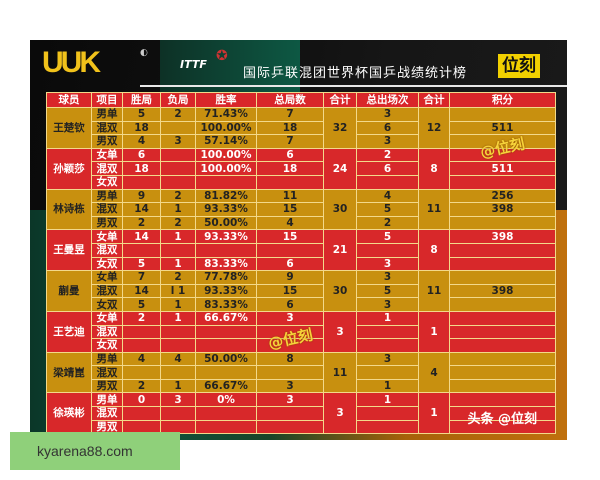 The image size is (600, 480). Describe the element at coordinates (141, 304) in the screenshot. I see `won-cell: 5` at that location.